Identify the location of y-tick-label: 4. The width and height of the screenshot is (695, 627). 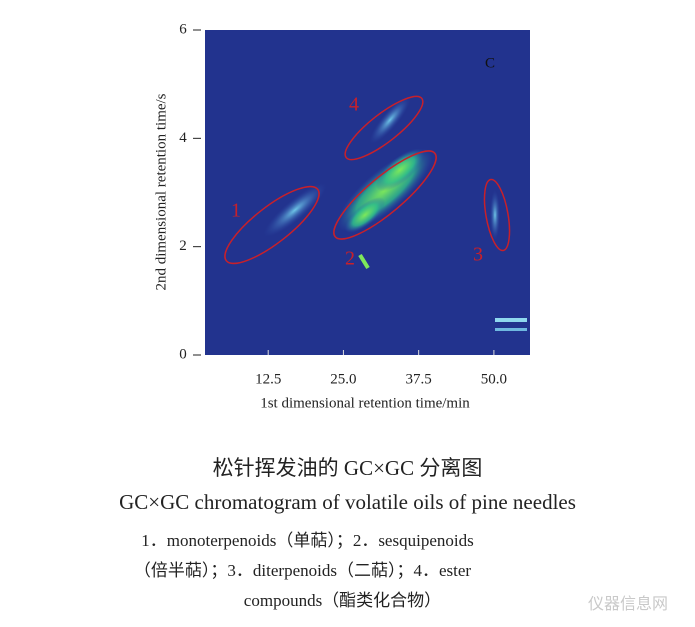
(183, 138).